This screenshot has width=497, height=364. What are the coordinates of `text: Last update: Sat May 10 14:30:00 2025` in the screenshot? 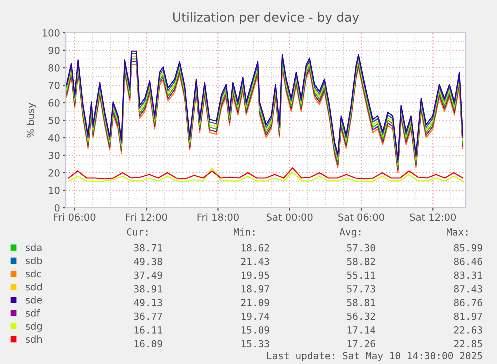 It's located at (374, 357).